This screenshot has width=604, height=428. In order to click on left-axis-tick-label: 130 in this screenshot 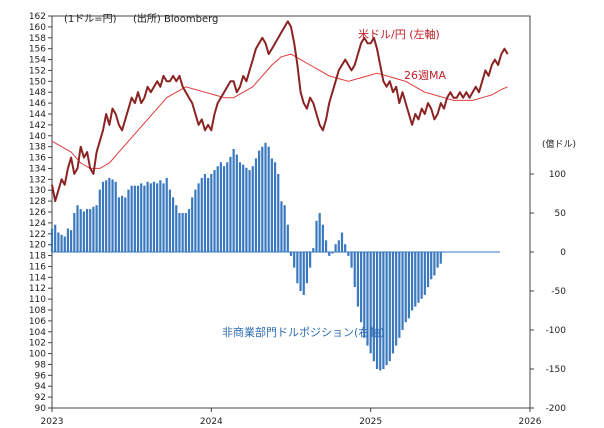, I will do `click(37, 191)`.